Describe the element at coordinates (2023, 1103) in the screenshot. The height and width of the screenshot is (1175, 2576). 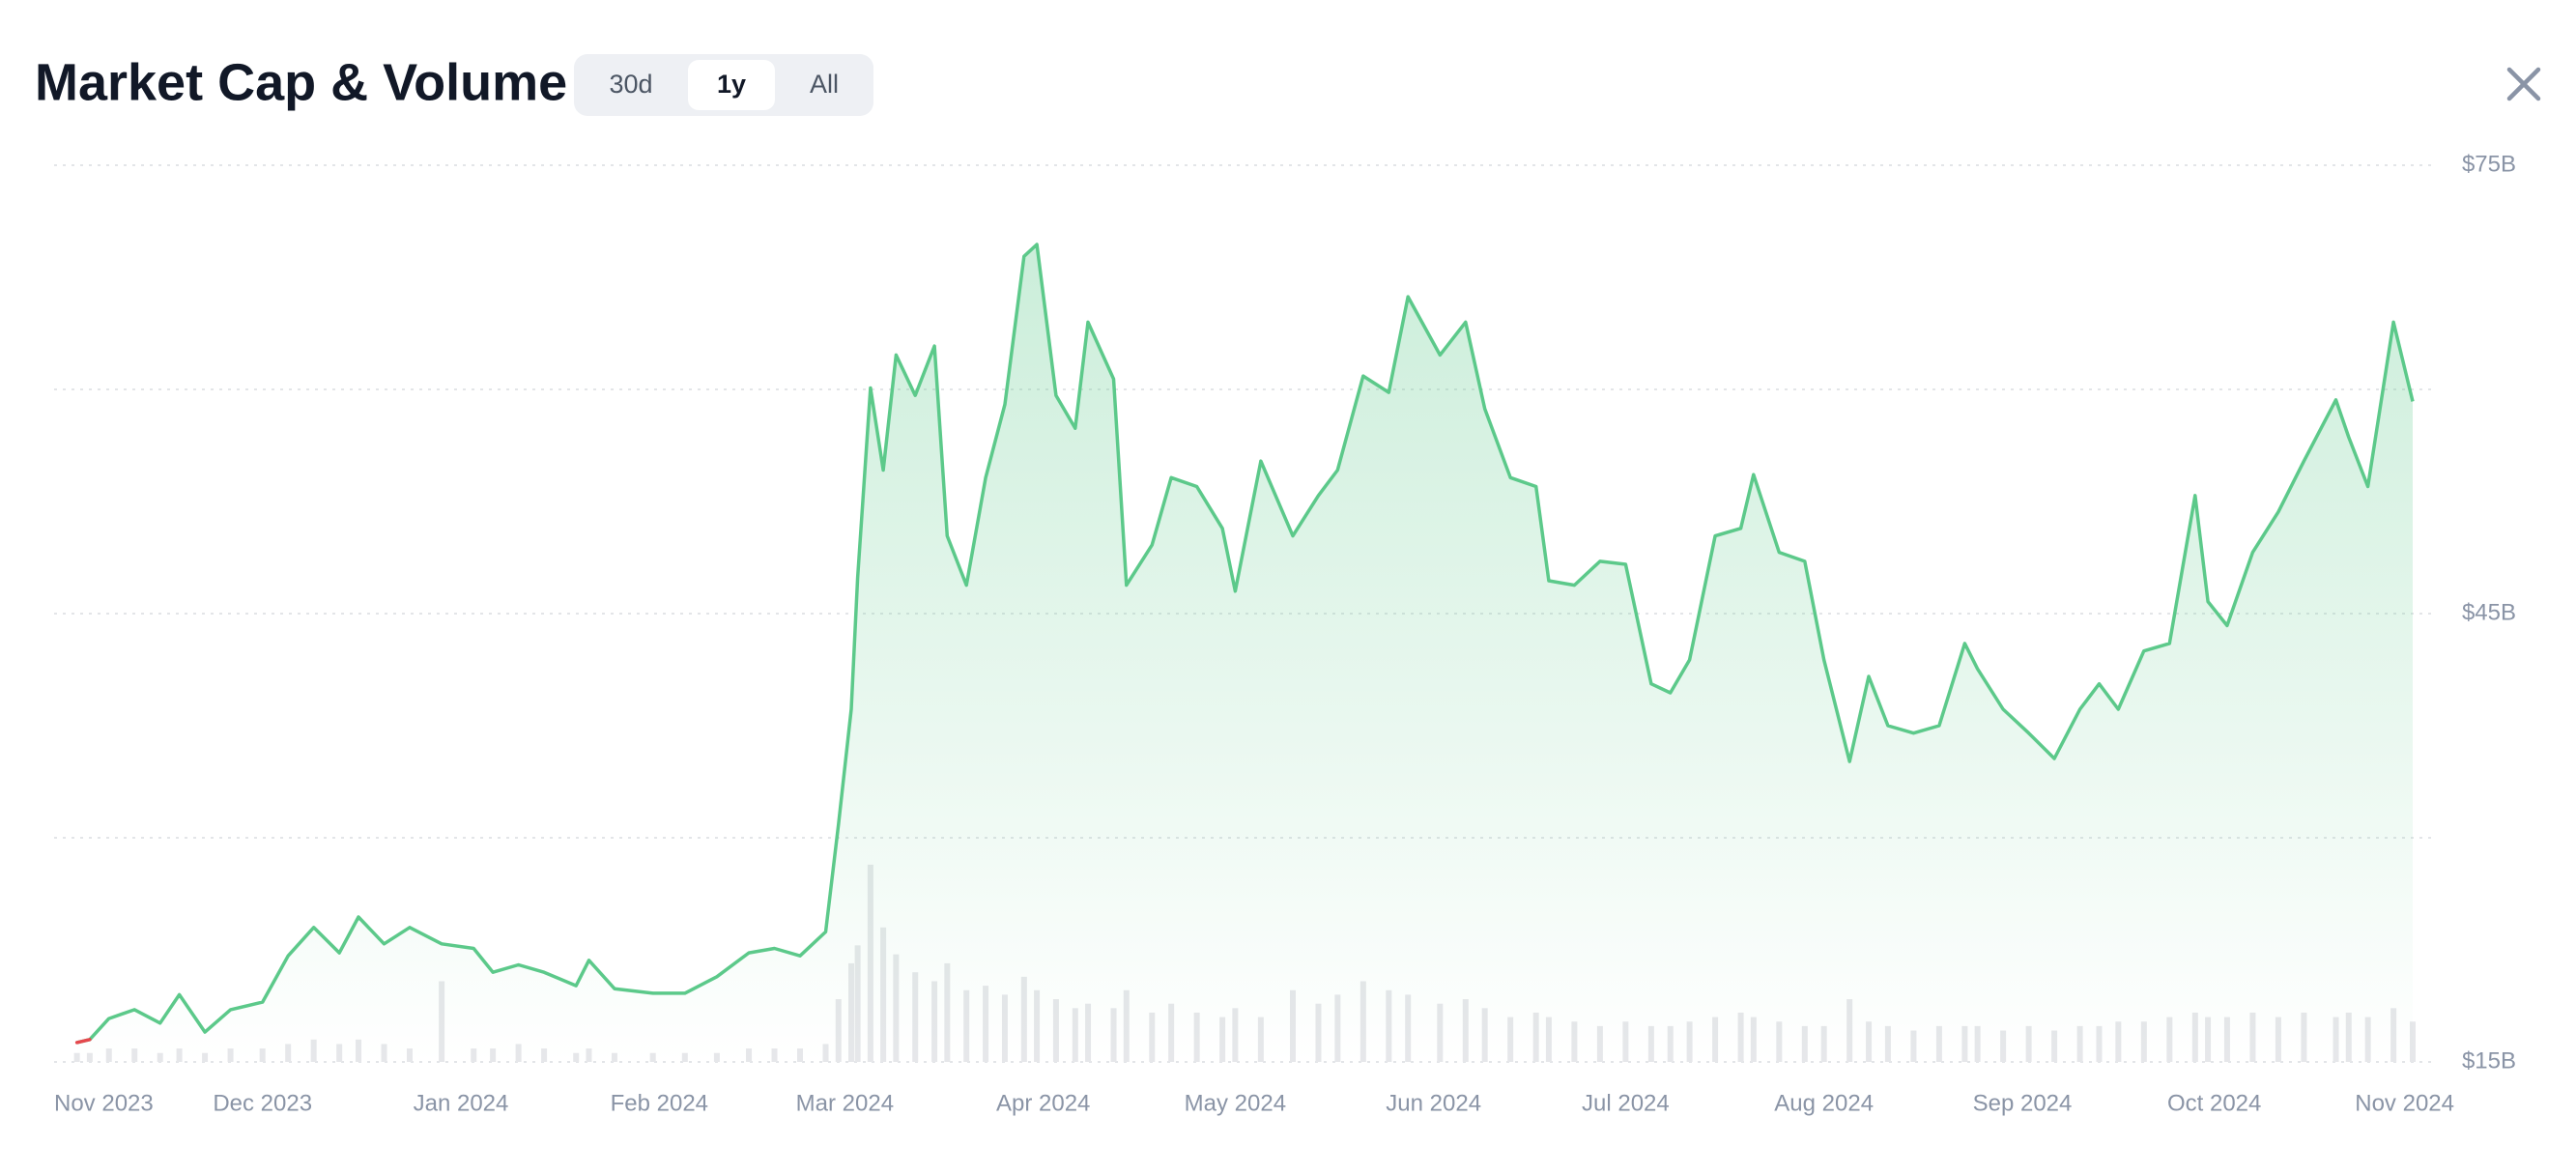
I see `x-tick-label: Sep 2024` at that location.